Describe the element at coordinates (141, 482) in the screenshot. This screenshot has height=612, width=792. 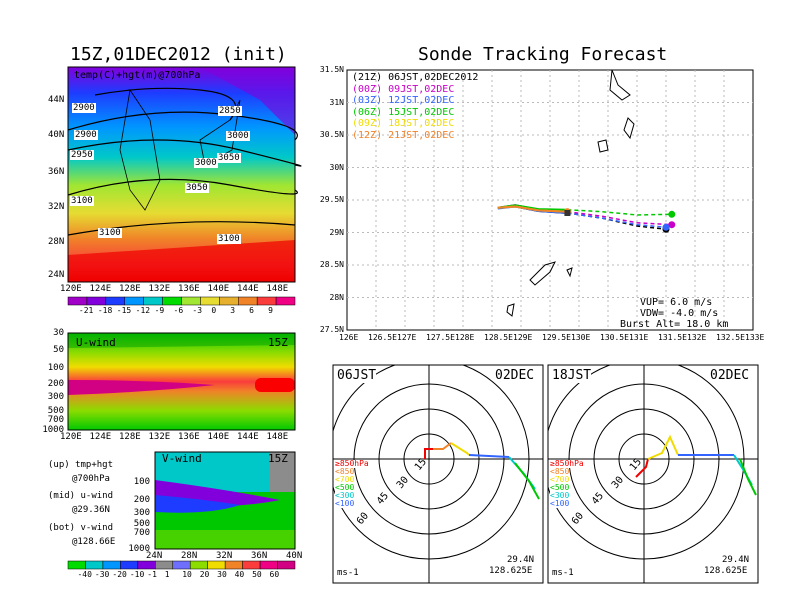
I see `vwind-p-tick: 100` at that location.